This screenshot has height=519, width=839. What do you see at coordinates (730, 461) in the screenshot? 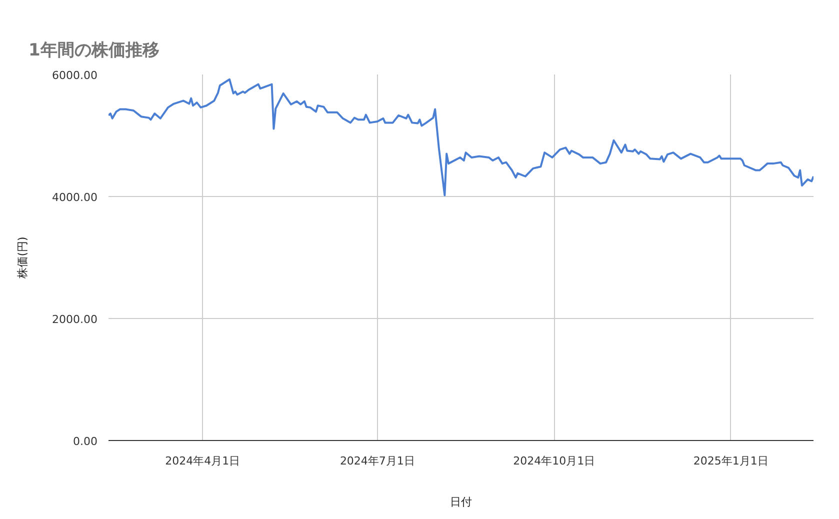
I see `x-tick-label: 2025年1月1日` at bounding box center [730, 461].